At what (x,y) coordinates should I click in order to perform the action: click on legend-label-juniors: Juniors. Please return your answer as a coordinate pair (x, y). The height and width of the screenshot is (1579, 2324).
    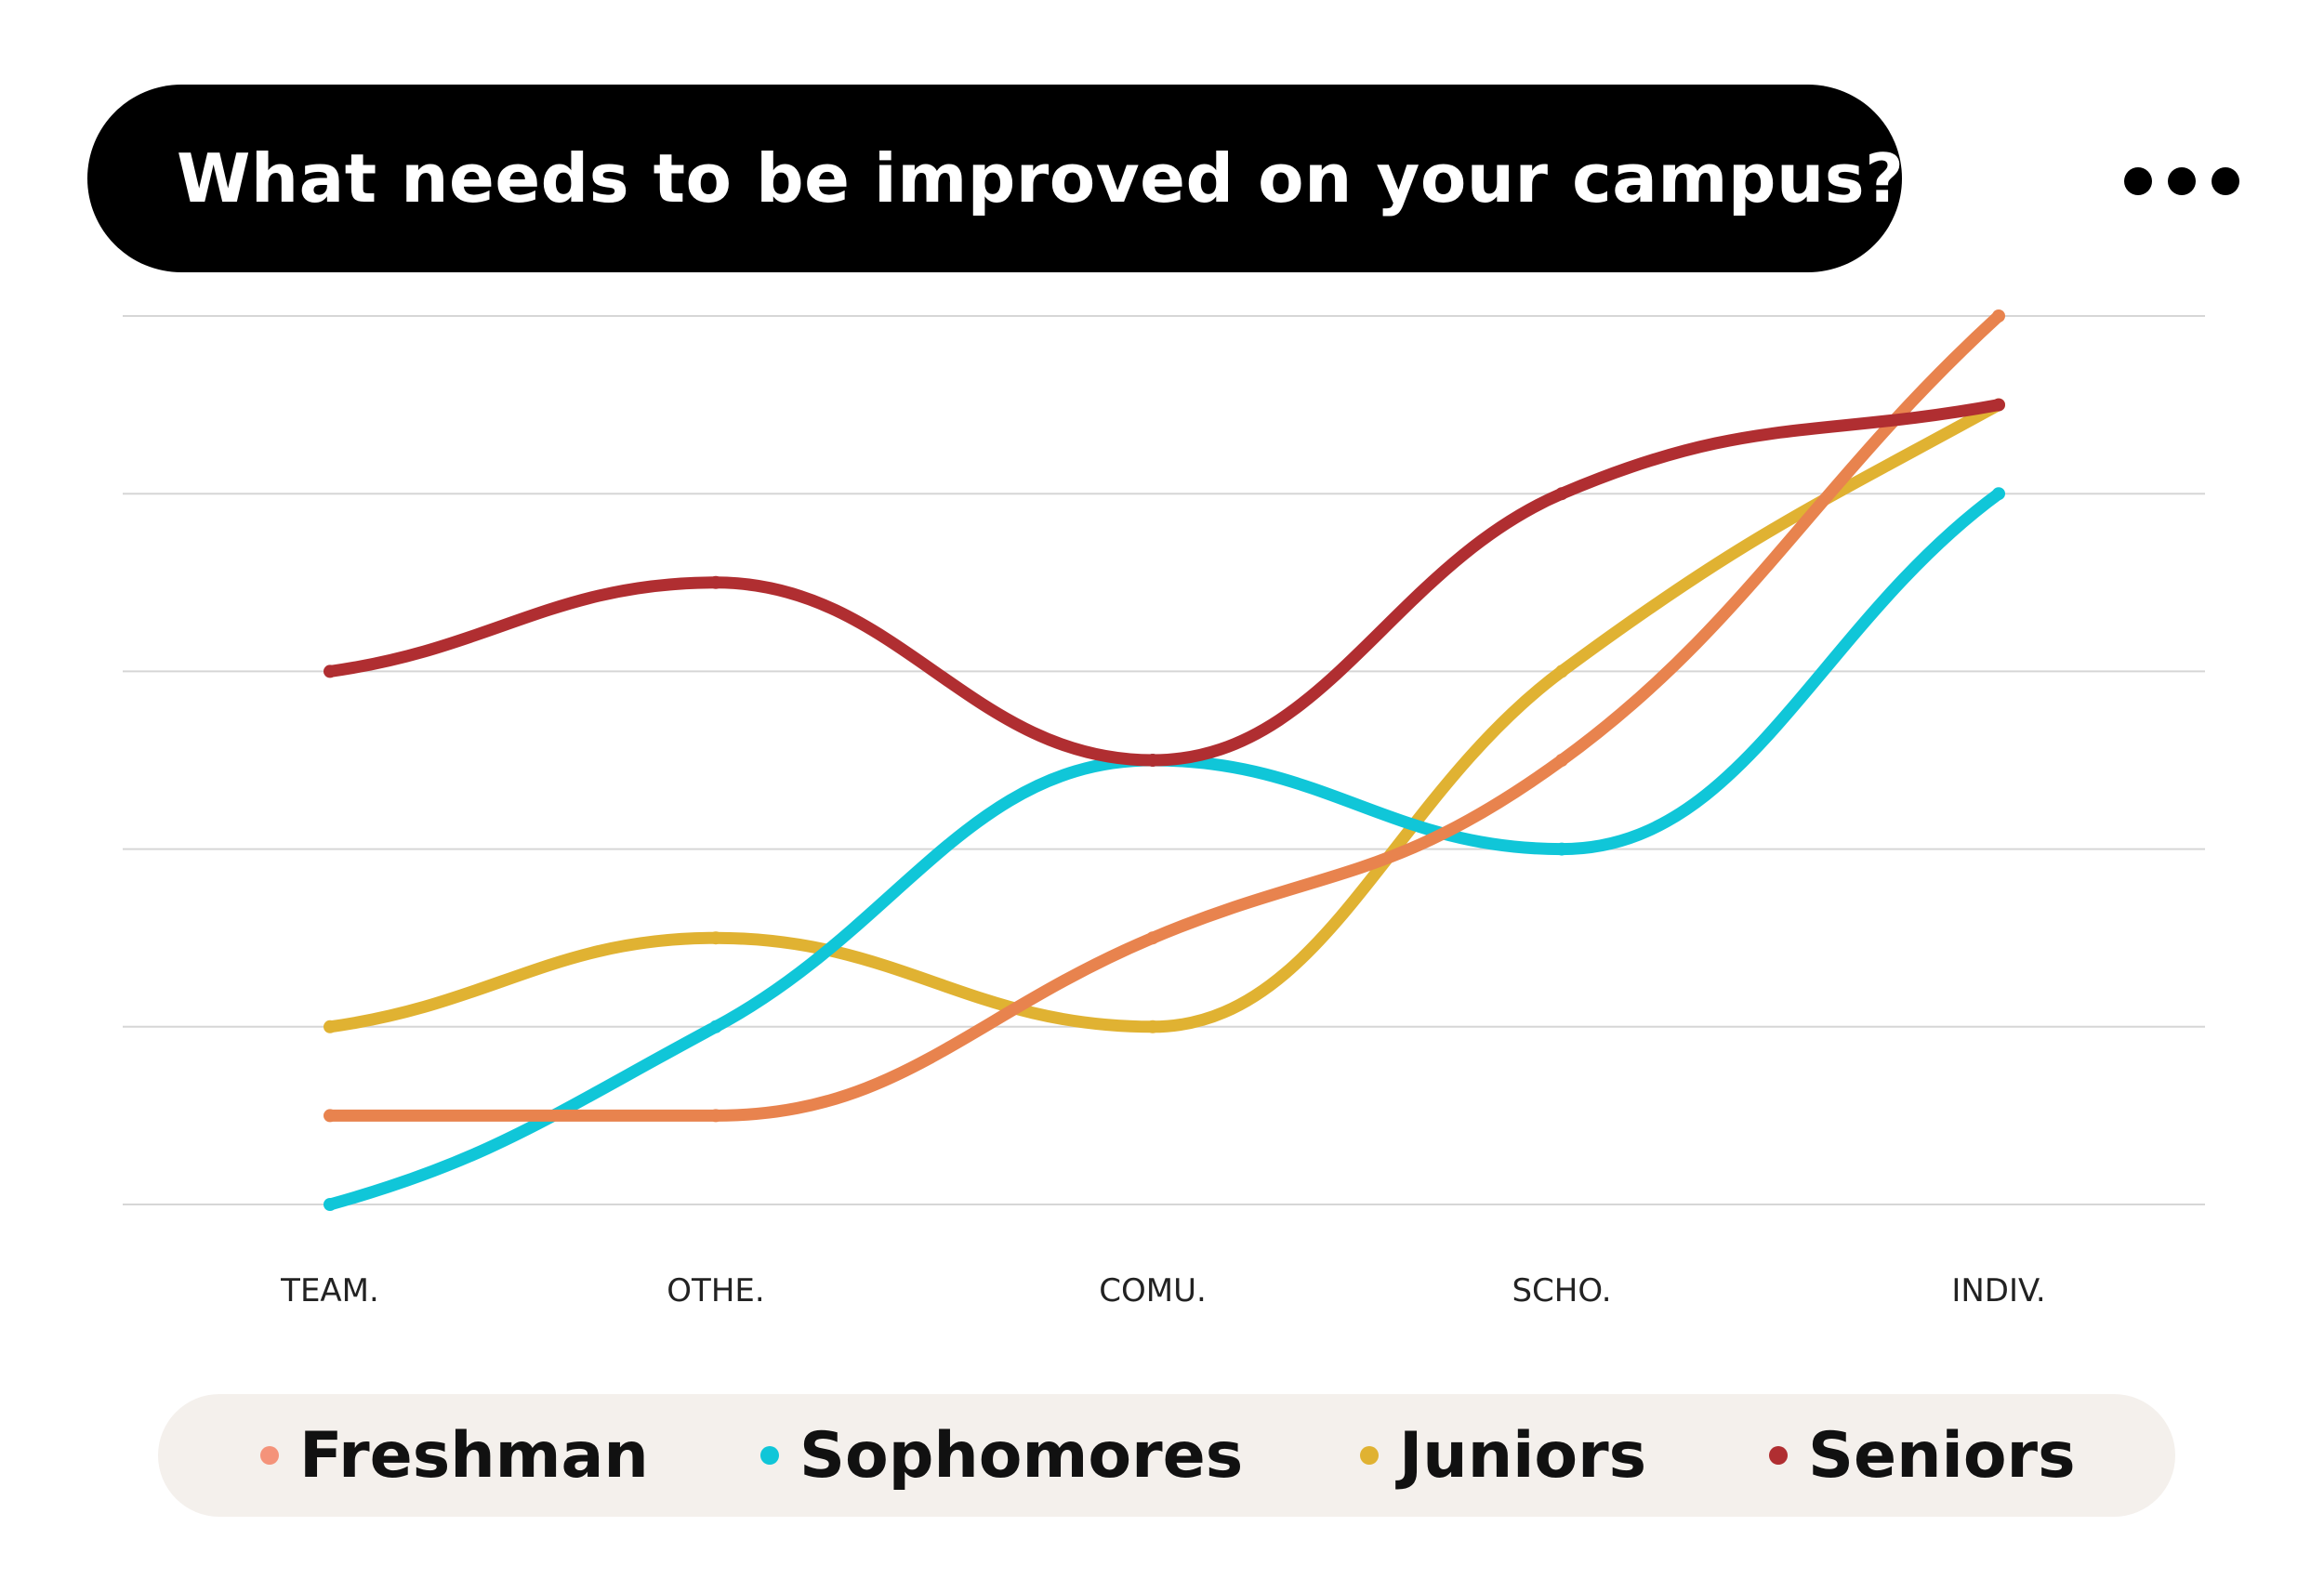
    Looking at the image, I should click on (1523, 1455).